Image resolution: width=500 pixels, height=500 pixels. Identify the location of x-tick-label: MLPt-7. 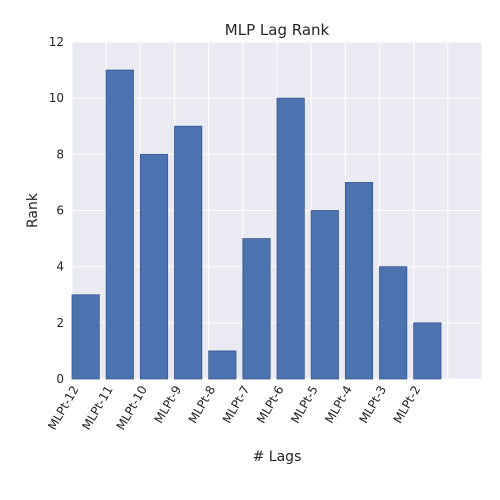
(236, 404).